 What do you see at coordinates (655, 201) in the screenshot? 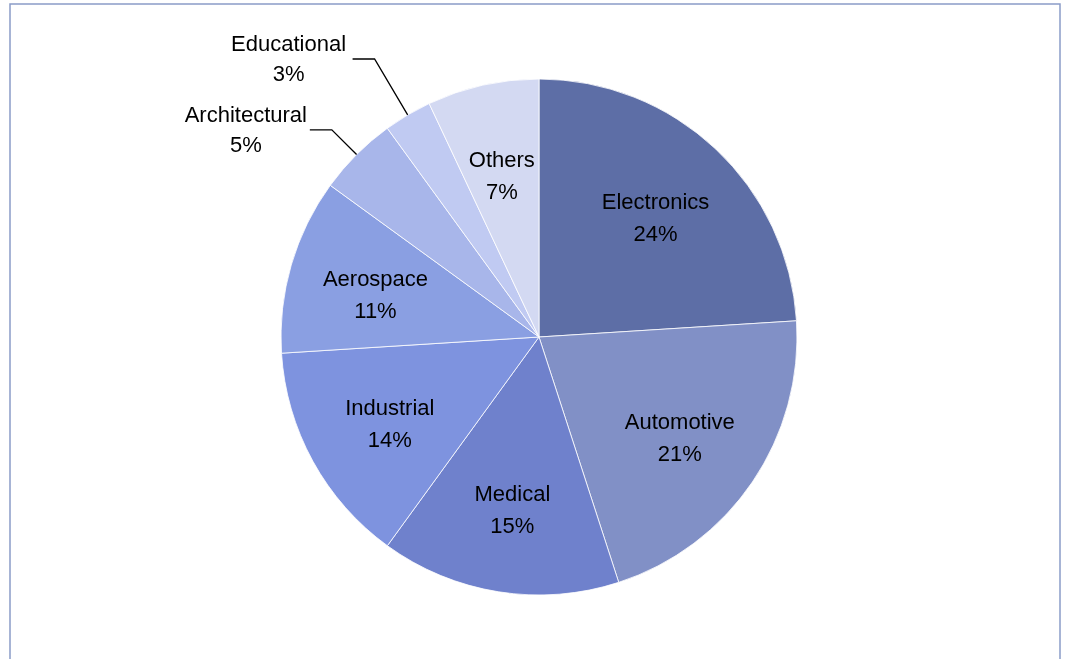
I see `slice-label: Electronics` at bounding box center [655, 201].